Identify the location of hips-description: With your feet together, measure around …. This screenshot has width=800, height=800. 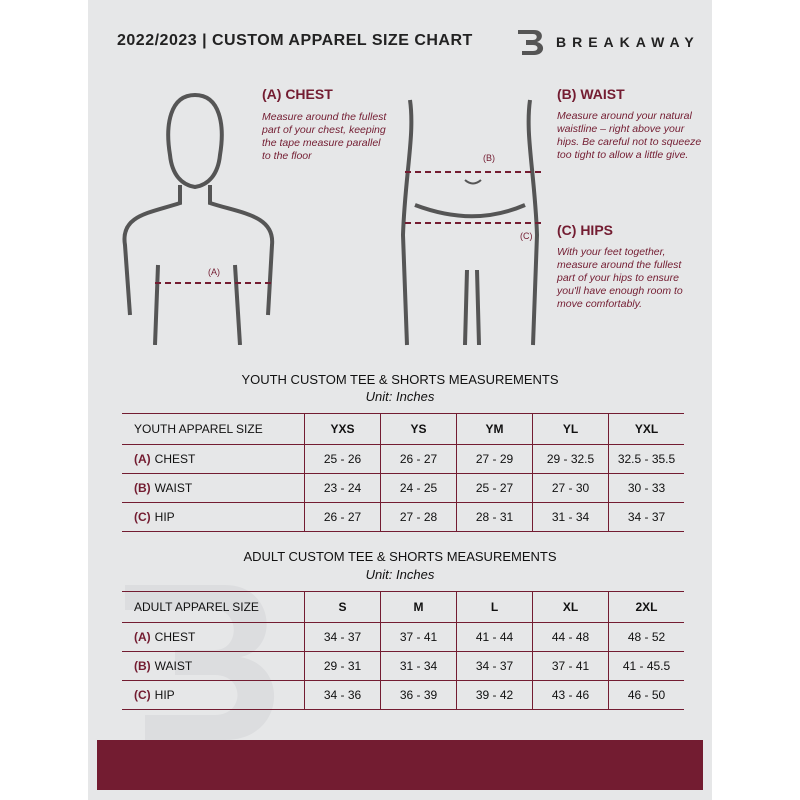
(620, 278).